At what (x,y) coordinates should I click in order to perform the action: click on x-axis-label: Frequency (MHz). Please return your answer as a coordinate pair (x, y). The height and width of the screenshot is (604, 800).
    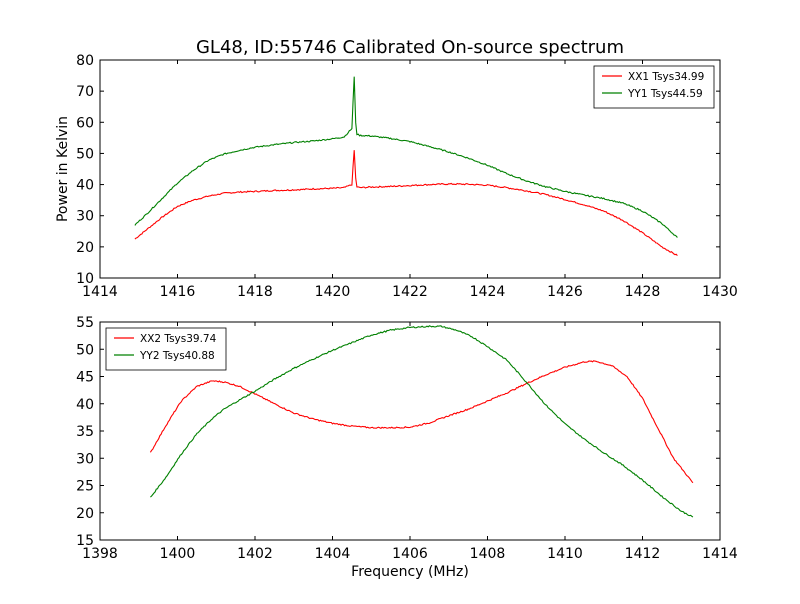
    Looking at the image, I should click on (410, 572).